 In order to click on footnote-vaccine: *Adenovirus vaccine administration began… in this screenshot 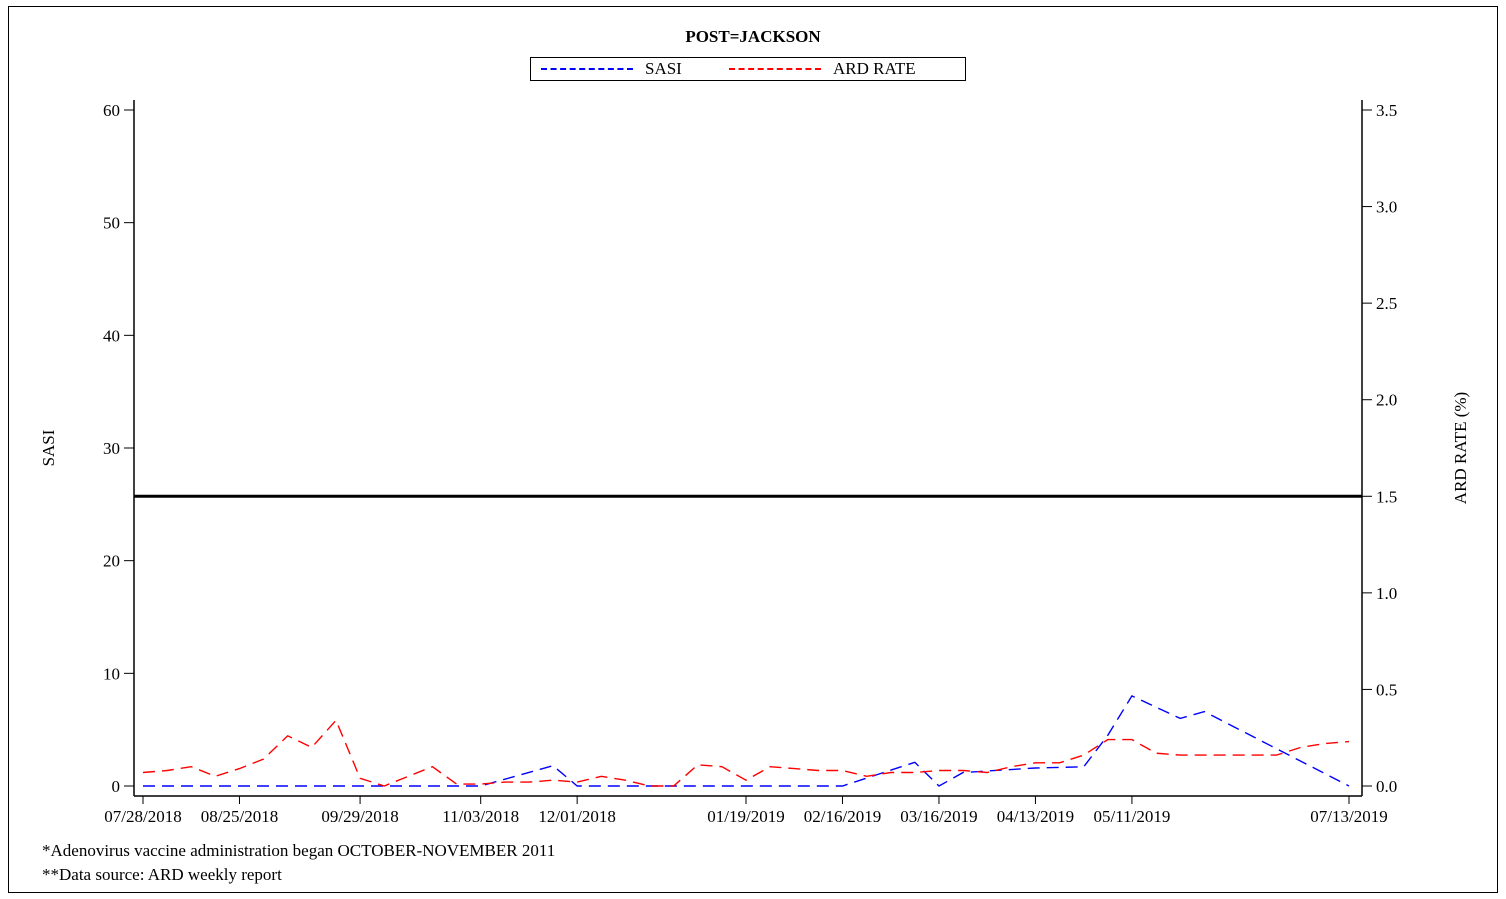, I will do `click(299, 850)`.